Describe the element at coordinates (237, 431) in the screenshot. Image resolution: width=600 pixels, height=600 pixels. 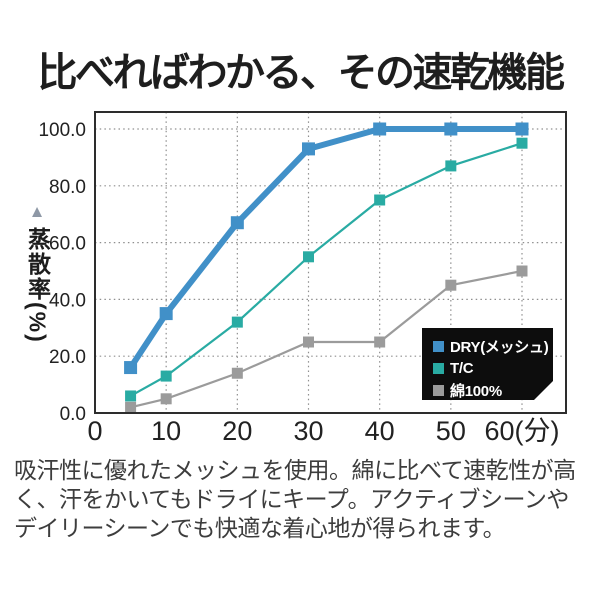
I see `x-tick-label: 20` at that location.